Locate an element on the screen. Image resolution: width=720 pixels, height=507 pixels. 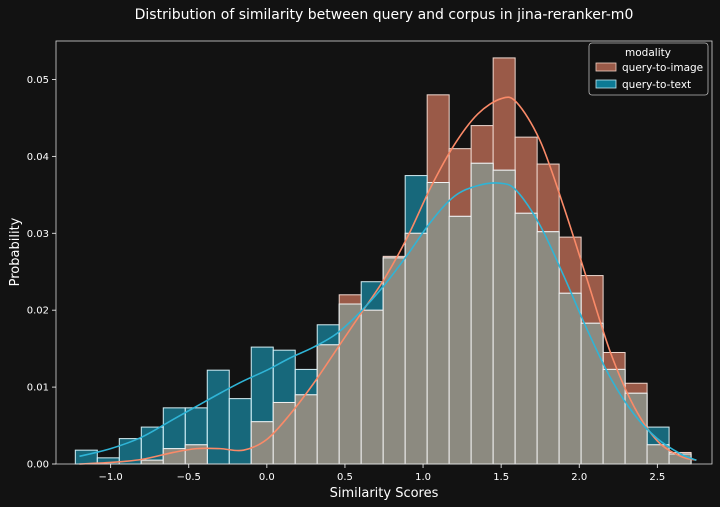
y-tick-label: 0.05 is located at coordinates (38, 80).